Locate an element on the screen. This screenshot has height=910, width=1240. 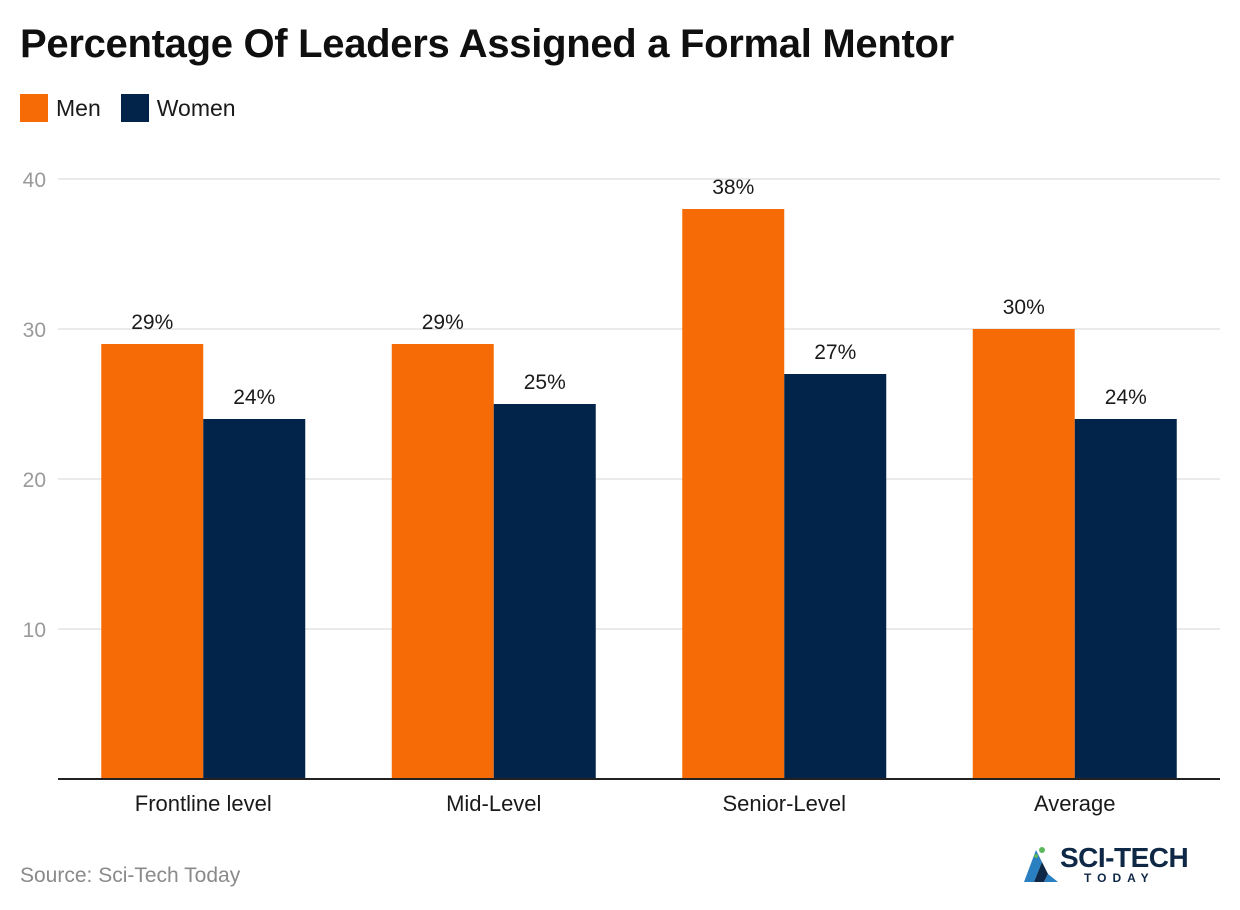
y-tick-label: 10 is located at coordinates (34, 630).